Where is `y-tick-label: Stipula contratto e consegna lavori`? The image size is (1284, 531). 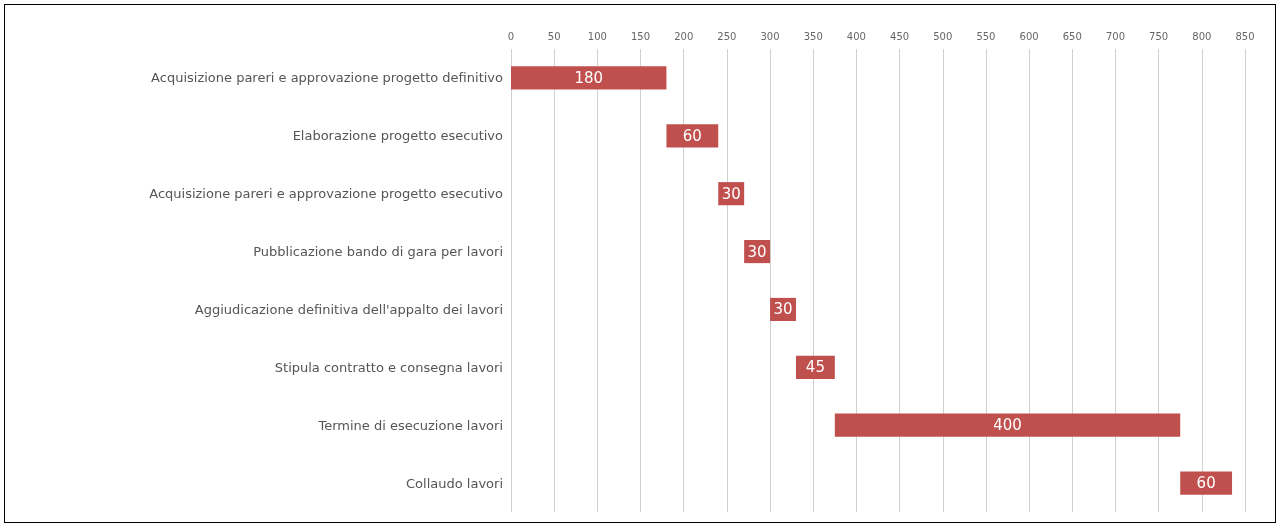
y-tick-label: Stipula contratto e consegna lavori is located at coordinates (388, 367).